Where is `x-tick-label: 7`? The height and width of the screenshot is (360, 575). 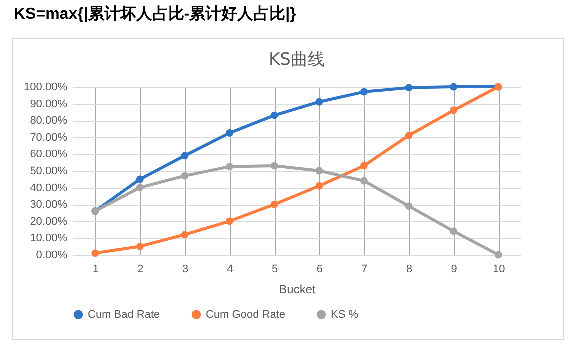
x-tick-label: 7 is located at coordinates (365, 270).